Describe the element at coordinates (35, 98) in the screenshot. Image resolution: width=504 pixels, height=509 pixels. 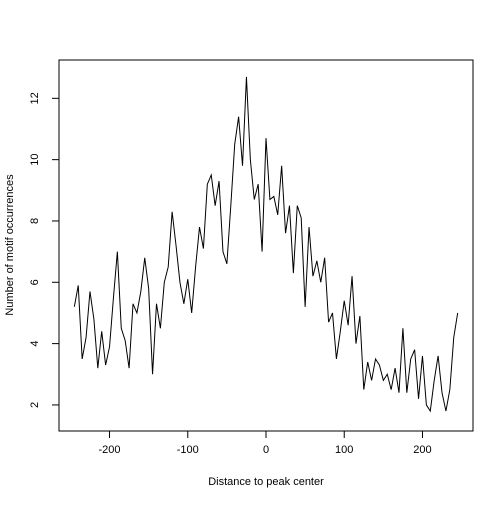
I see `y-tick-label: 12` at that location.